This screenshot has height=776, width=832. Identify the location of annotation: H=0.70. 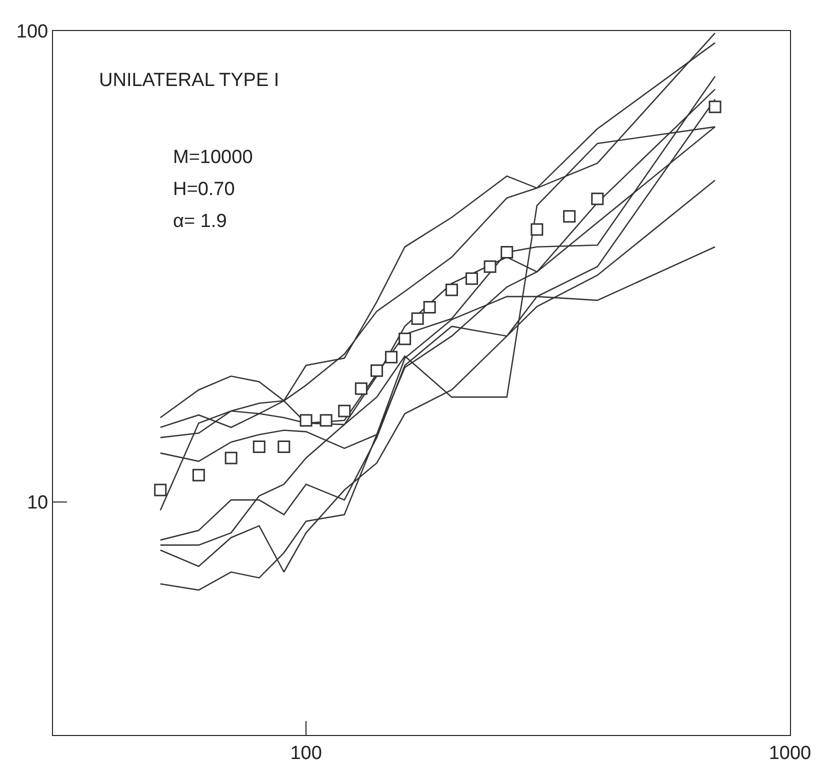
(204, 189).